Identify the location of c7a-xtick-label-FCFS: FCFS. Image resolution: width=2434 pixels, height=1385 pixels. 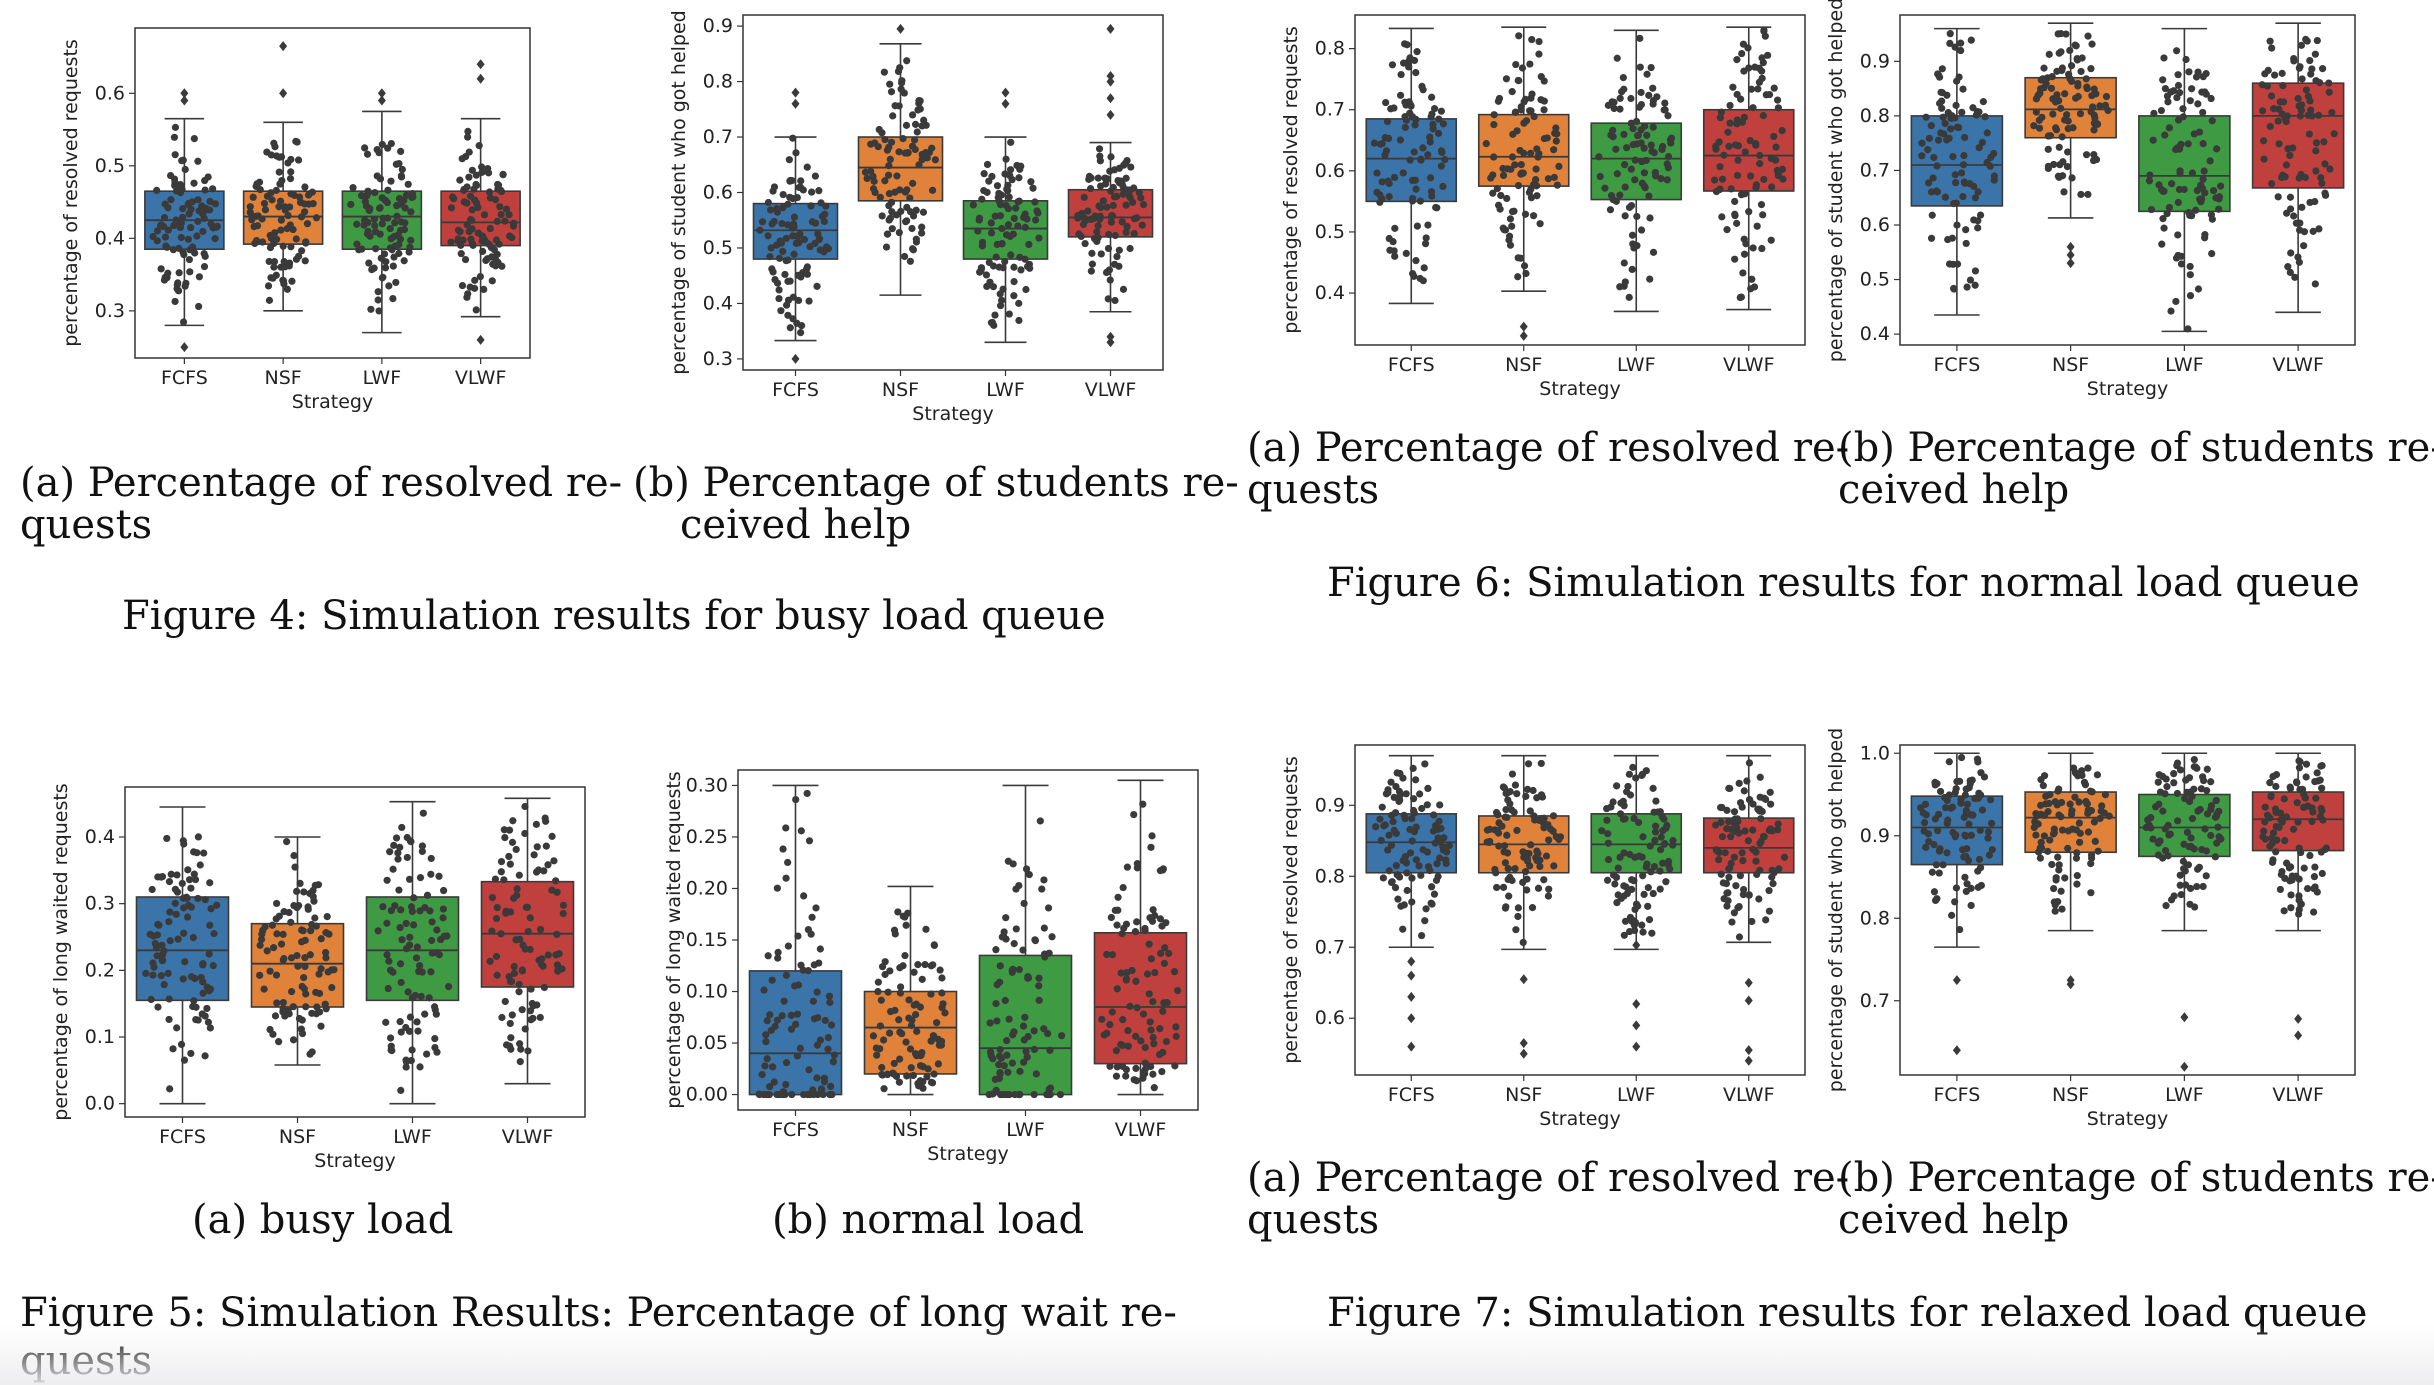
(1411, 1095).